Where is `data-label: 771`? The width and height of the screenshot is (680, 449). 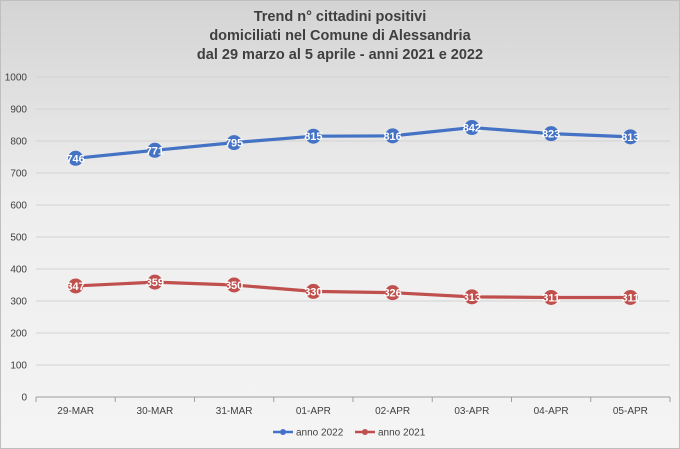
data-label: 771 is located at coordinates (155, 151).